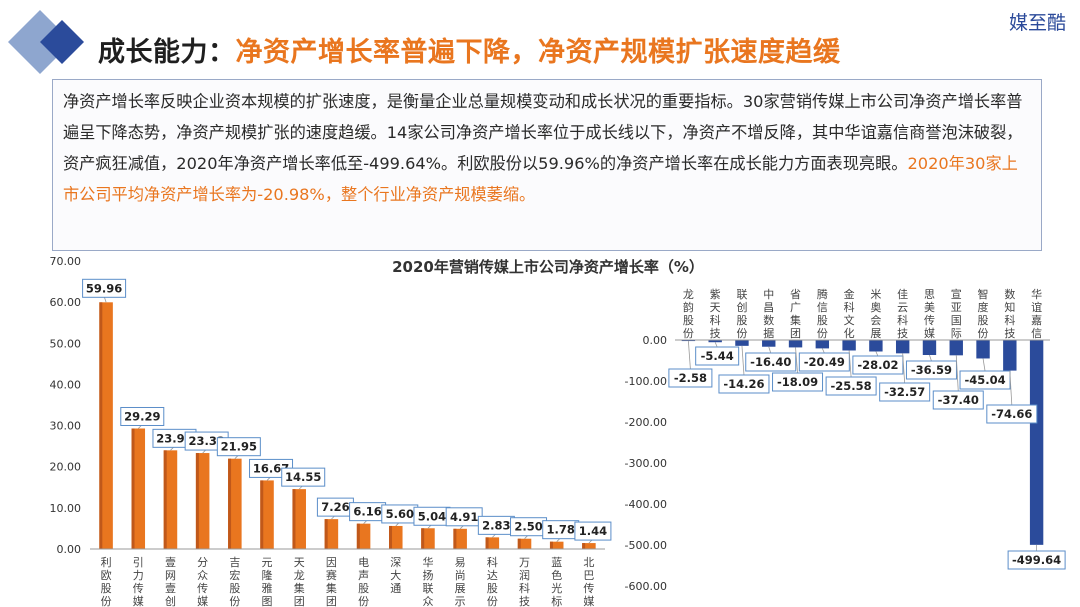 The height and width of the screenshot is (607, 1080). Describe the element at coordinates (174, 438) in the screenshot. I see `data-label-left: 23.98` at that location.